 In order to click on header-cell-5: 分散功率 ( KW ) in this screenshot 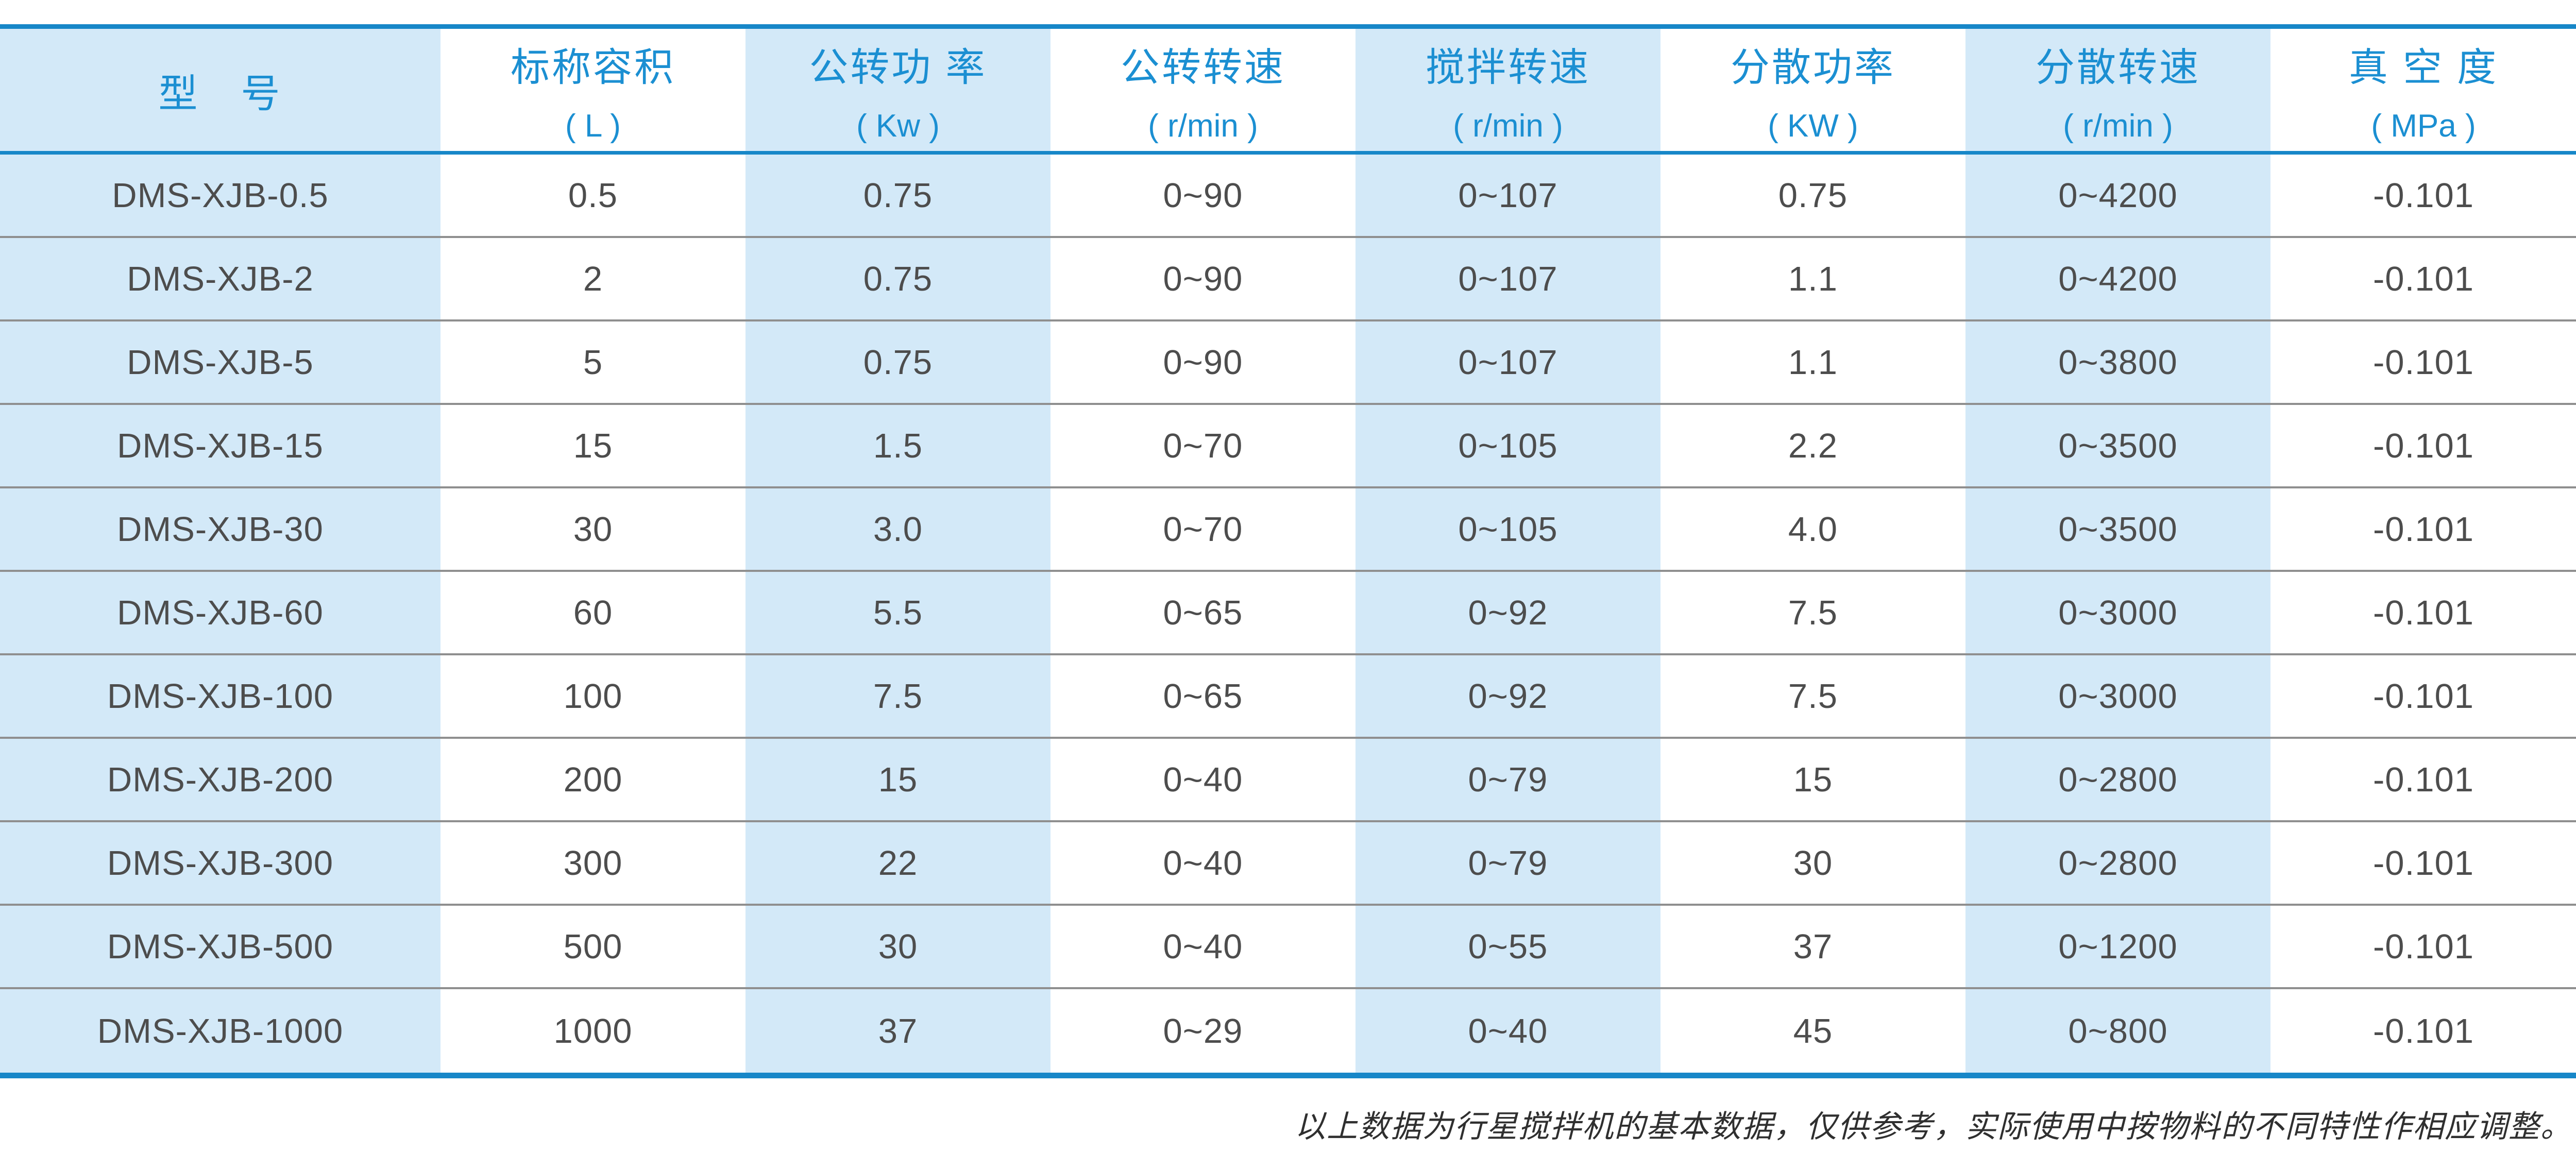, I will do `click(1812, 90)`.